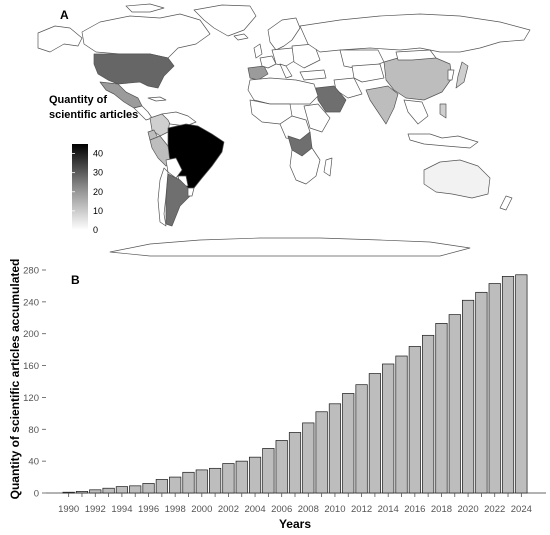 This screenshot has height=535, width=550. I want to click on bar-2006, so click(281, 467).